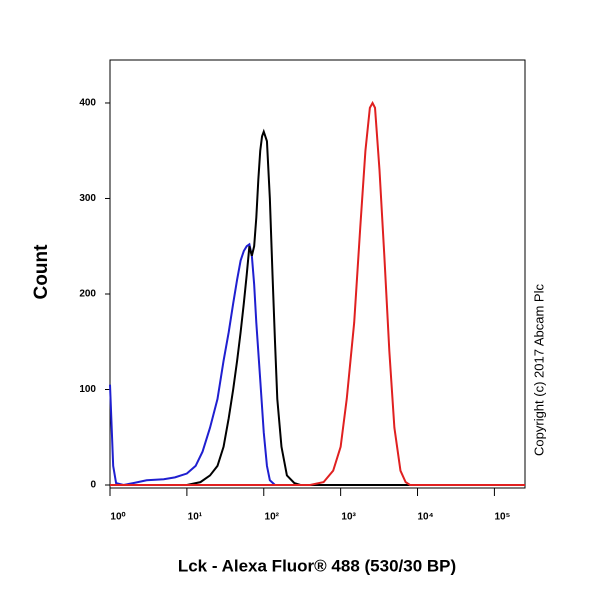 The width and height of the screenshot is (600, 605). I want to click on y-tick-label: 100, so click(87, 389).